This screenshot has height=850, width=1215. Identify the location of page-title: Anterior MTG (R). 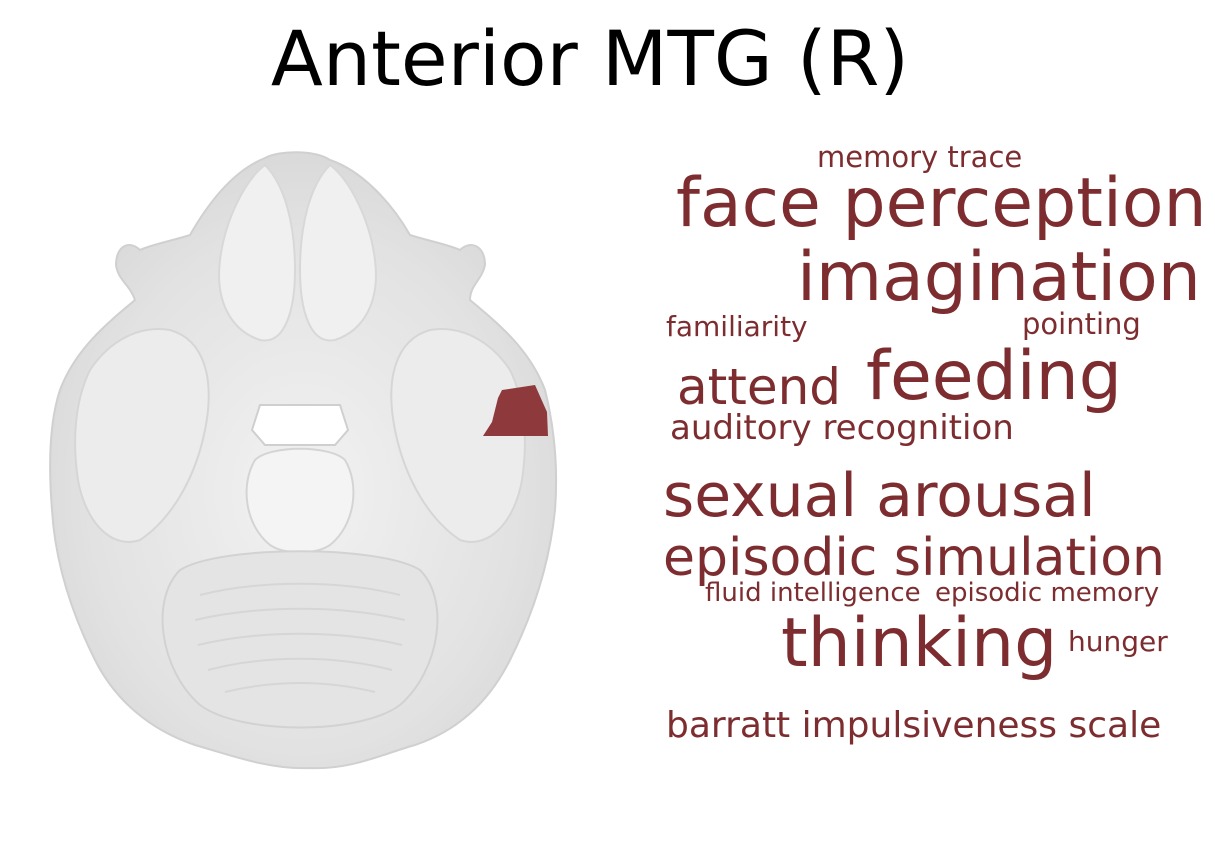
(590, 58).